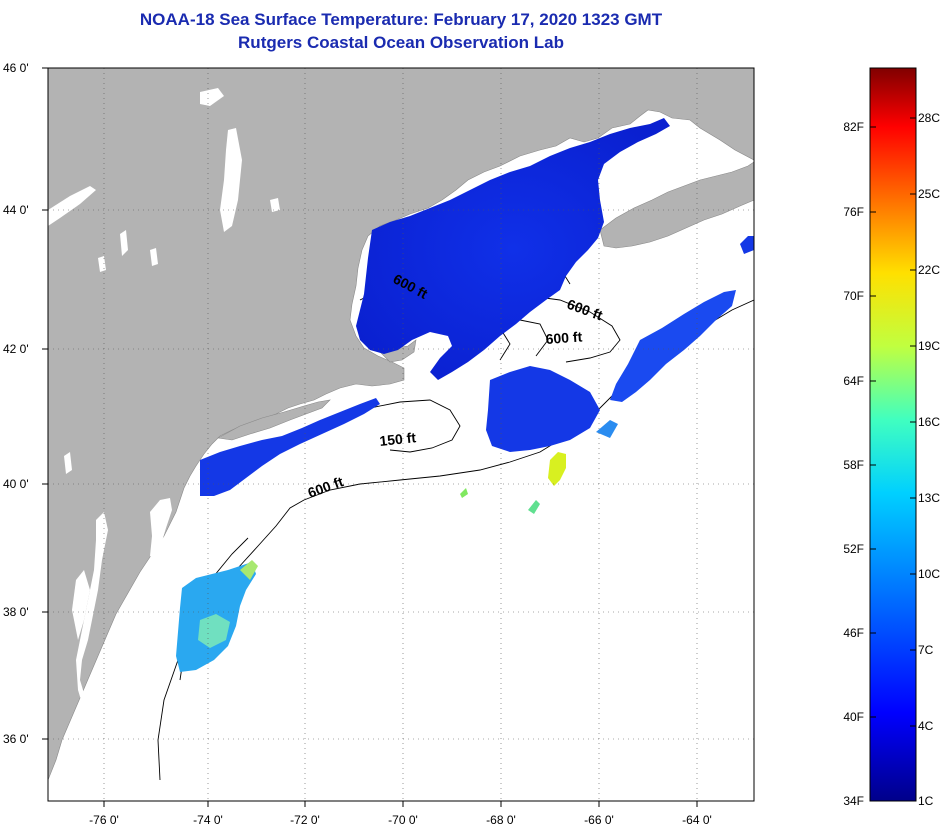 The image size is (944, 832). Describe the element at coordinates (403, 820) in the screenshot. I see `lon-label-70: -70 0'` at that location.